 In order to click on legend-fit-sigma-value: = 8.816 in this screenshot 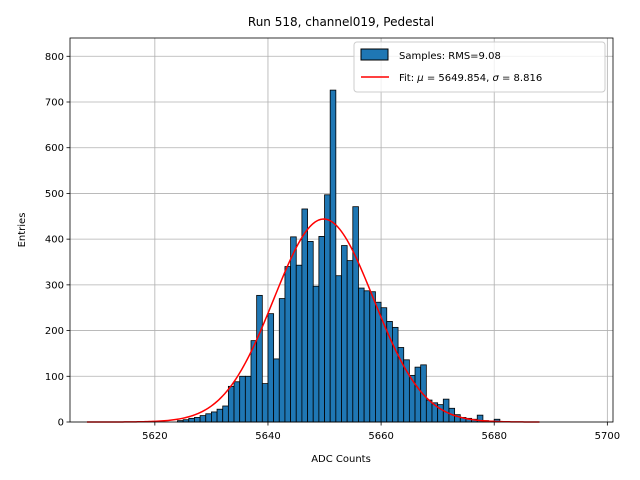, I will do `click(520, 78)`.